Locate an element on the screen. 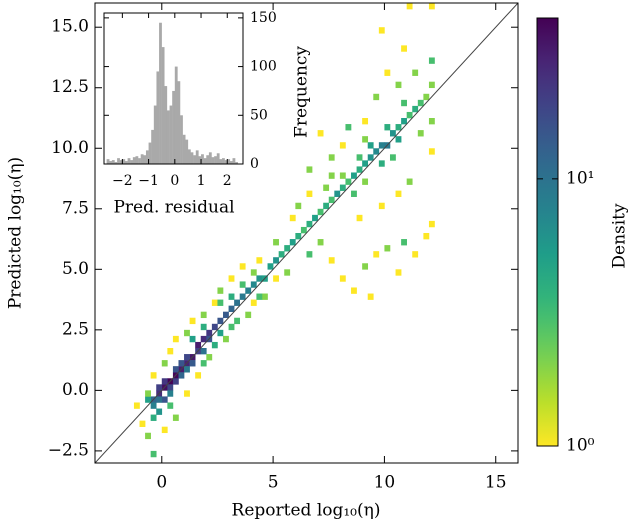 The height and width of the screenshot is (526, 633). inset-x-tick-label: 2 is located at coordinates (227, 181).